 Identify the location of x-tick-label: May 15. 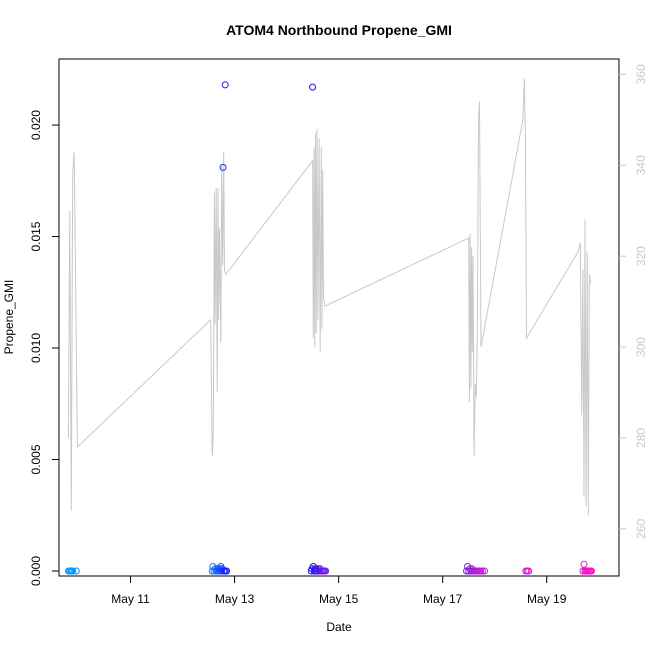
(339, 599).